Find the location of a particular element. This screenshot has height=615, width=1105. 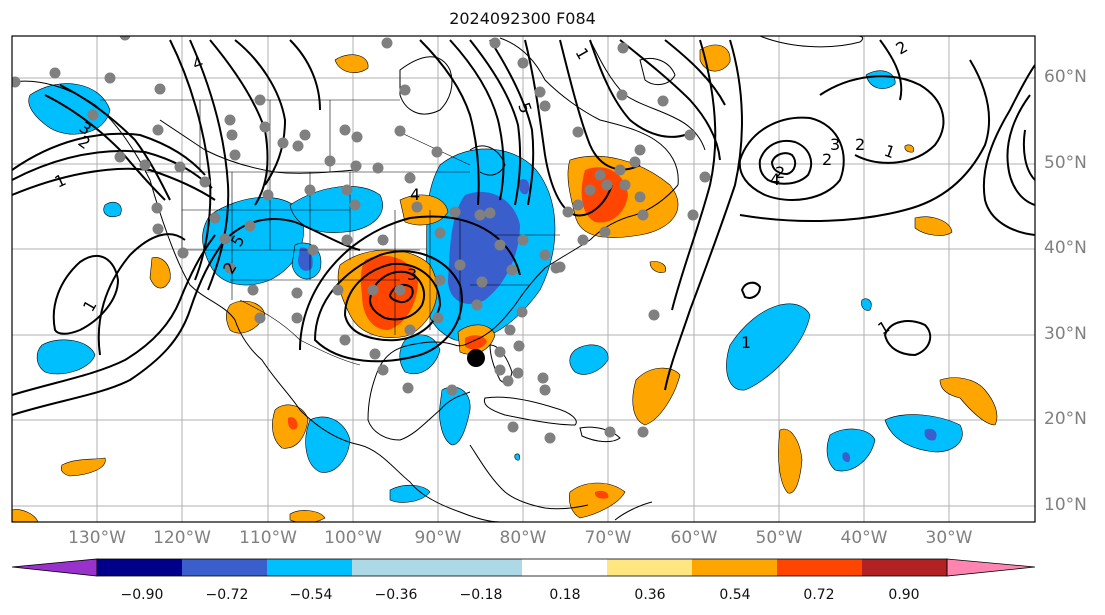

lon-label: 80°W is located at coordinates (523, 538).